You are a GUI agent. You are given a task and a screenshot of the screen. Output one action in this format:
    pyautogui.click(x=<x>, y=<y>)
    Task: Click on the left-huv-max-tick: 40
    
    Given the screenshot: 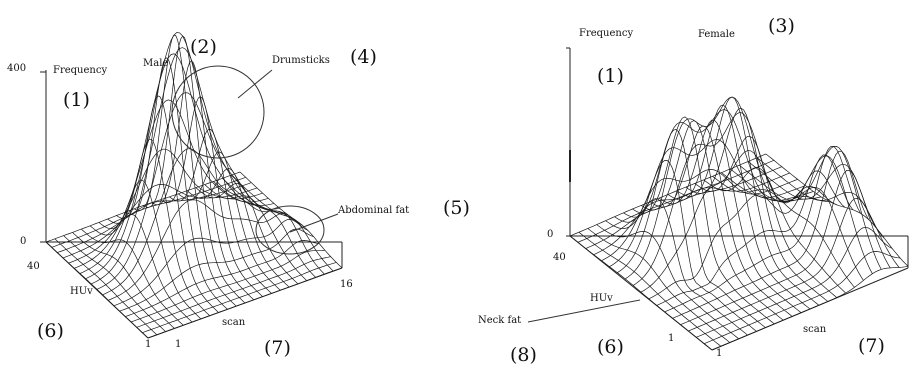 What is the action you would take?
    pyautogui.click(x=33, y=266)
    